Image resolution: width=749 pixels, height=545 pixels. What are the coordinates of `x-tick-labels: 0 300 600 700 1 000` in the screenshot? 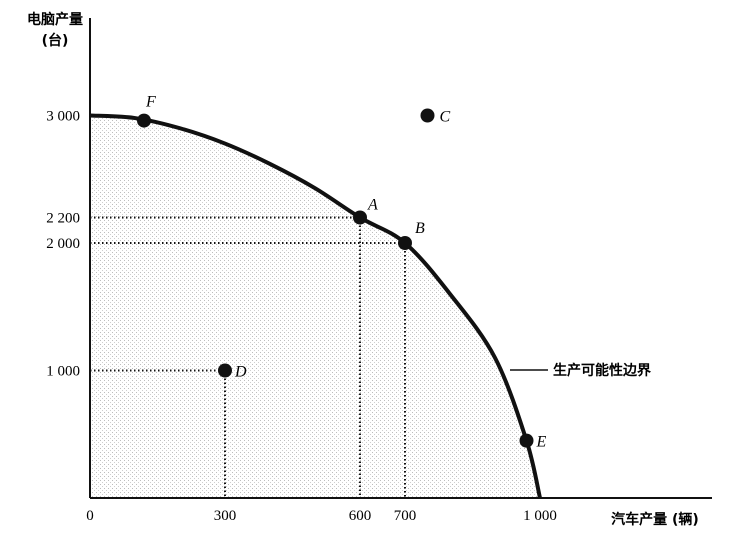 It's located at (321, 516).